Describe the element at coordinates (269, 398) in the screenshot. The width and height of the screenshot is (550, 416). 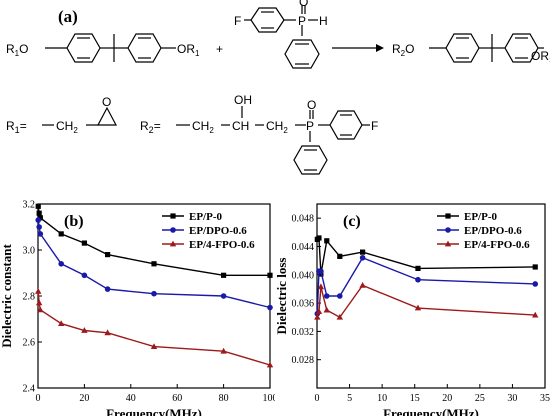
I see `x-tick-label: 100` at that location.